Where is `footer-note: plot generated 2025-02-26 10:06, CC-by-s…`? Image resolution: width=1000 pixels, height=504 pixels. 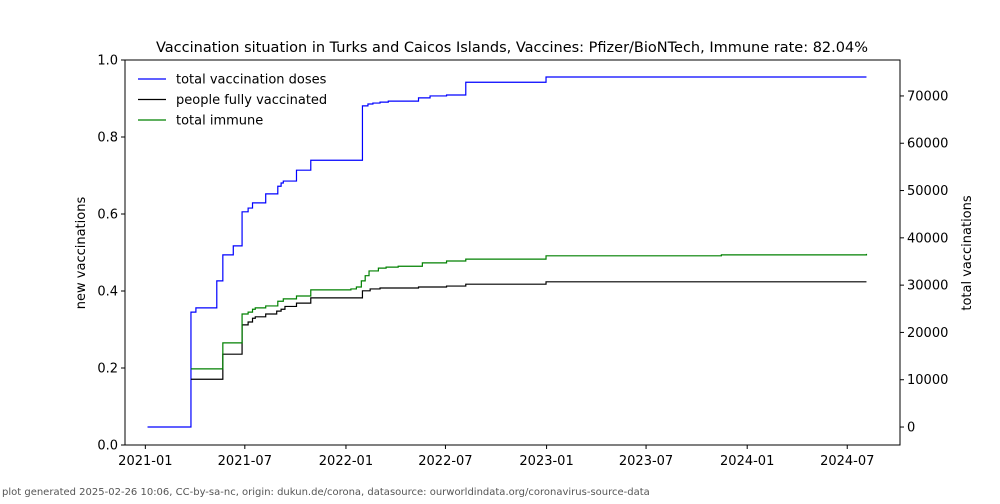
footer-note: plot generated 2025-02-26 10:06, CC-by-s… is located at coordinates (326, 492).